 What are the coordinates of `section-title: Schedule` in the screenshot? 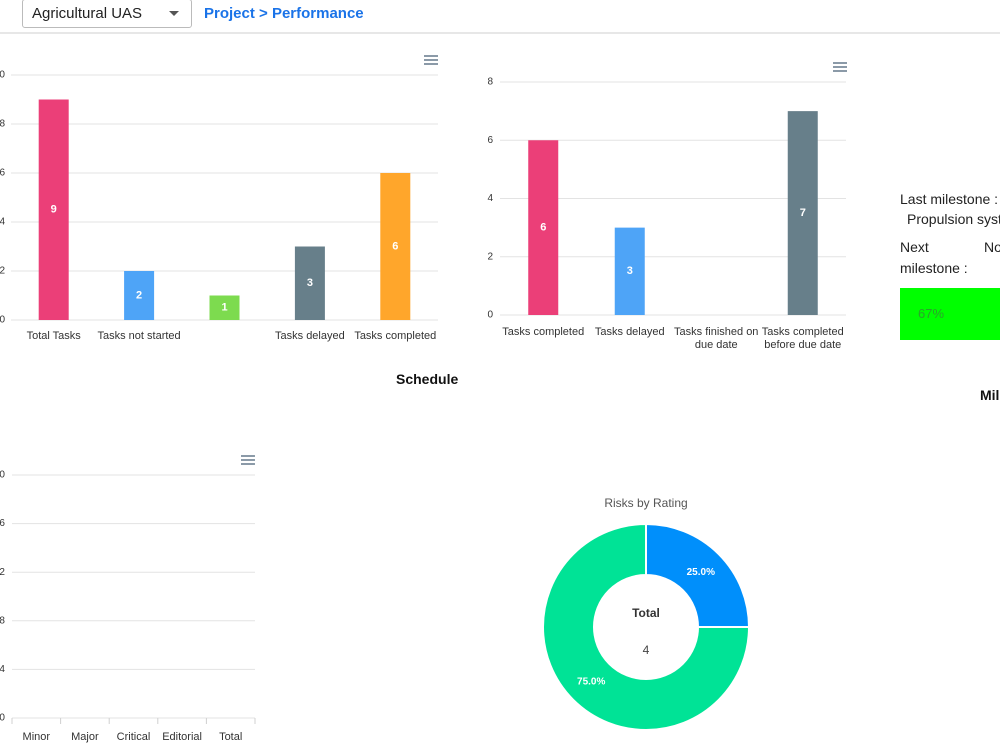 It's located at (427, 379).